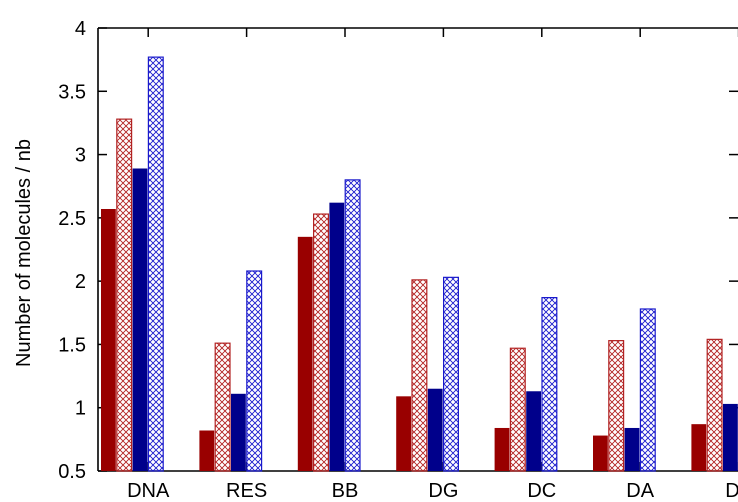  I want to click on y-tick-label: 4, so click(80, 29).